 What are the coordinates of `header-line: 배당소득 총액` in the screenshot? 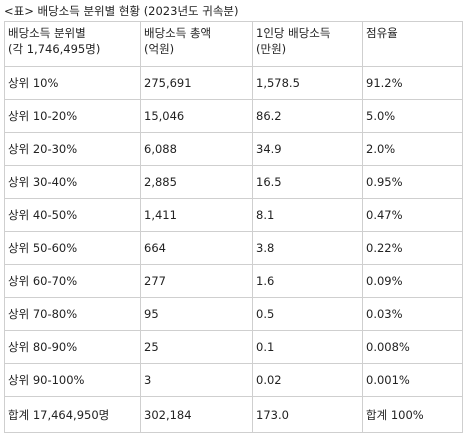 It's located at (178, 33).